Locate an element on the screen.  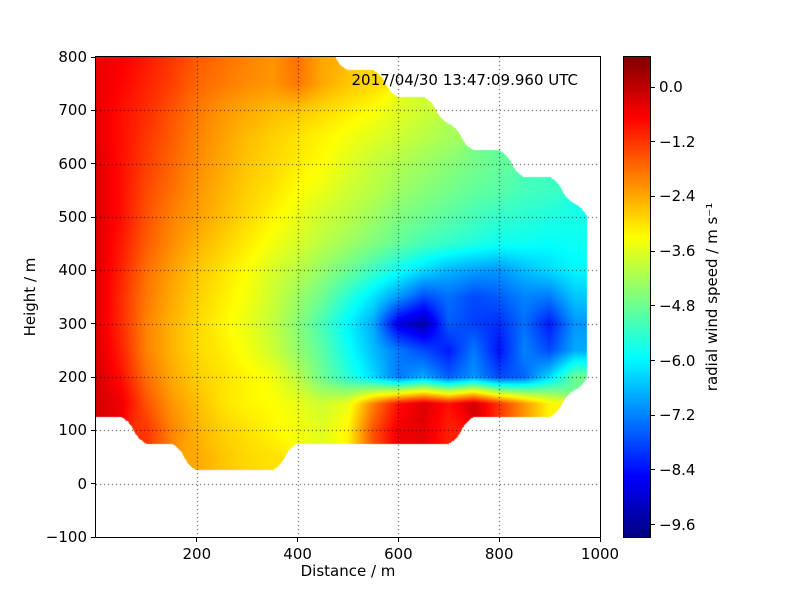
y-tick-label: 100 is located at coordinates (72, 430).